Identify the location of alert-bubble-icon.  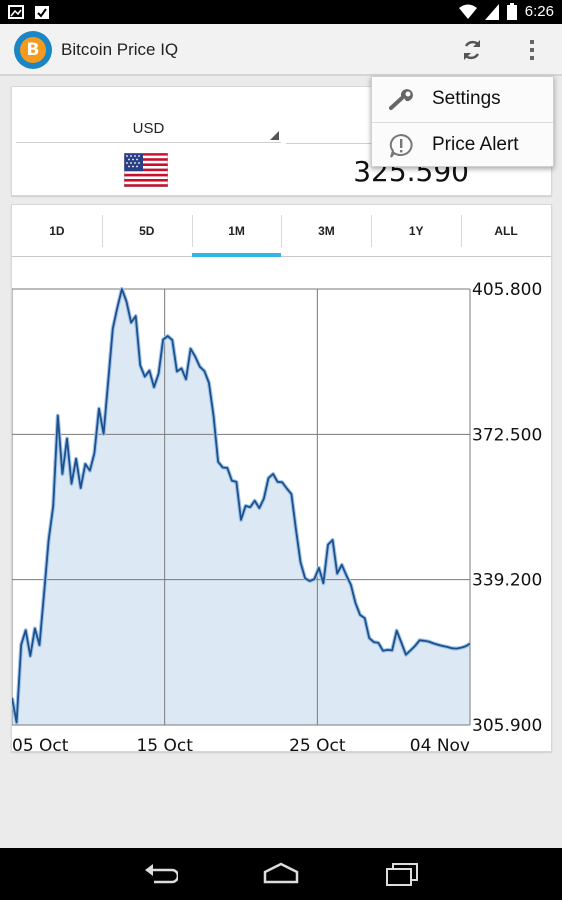
(401, 146).